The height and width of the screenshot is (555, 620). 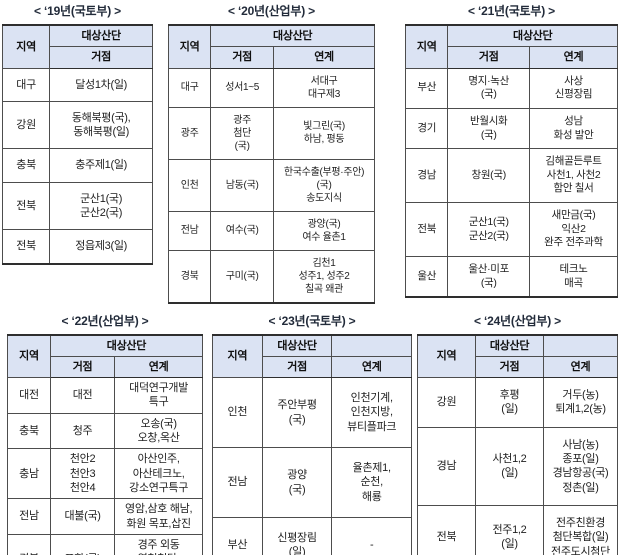 I want to click on base-cell: 구미(국), so click(x=242, y=276).